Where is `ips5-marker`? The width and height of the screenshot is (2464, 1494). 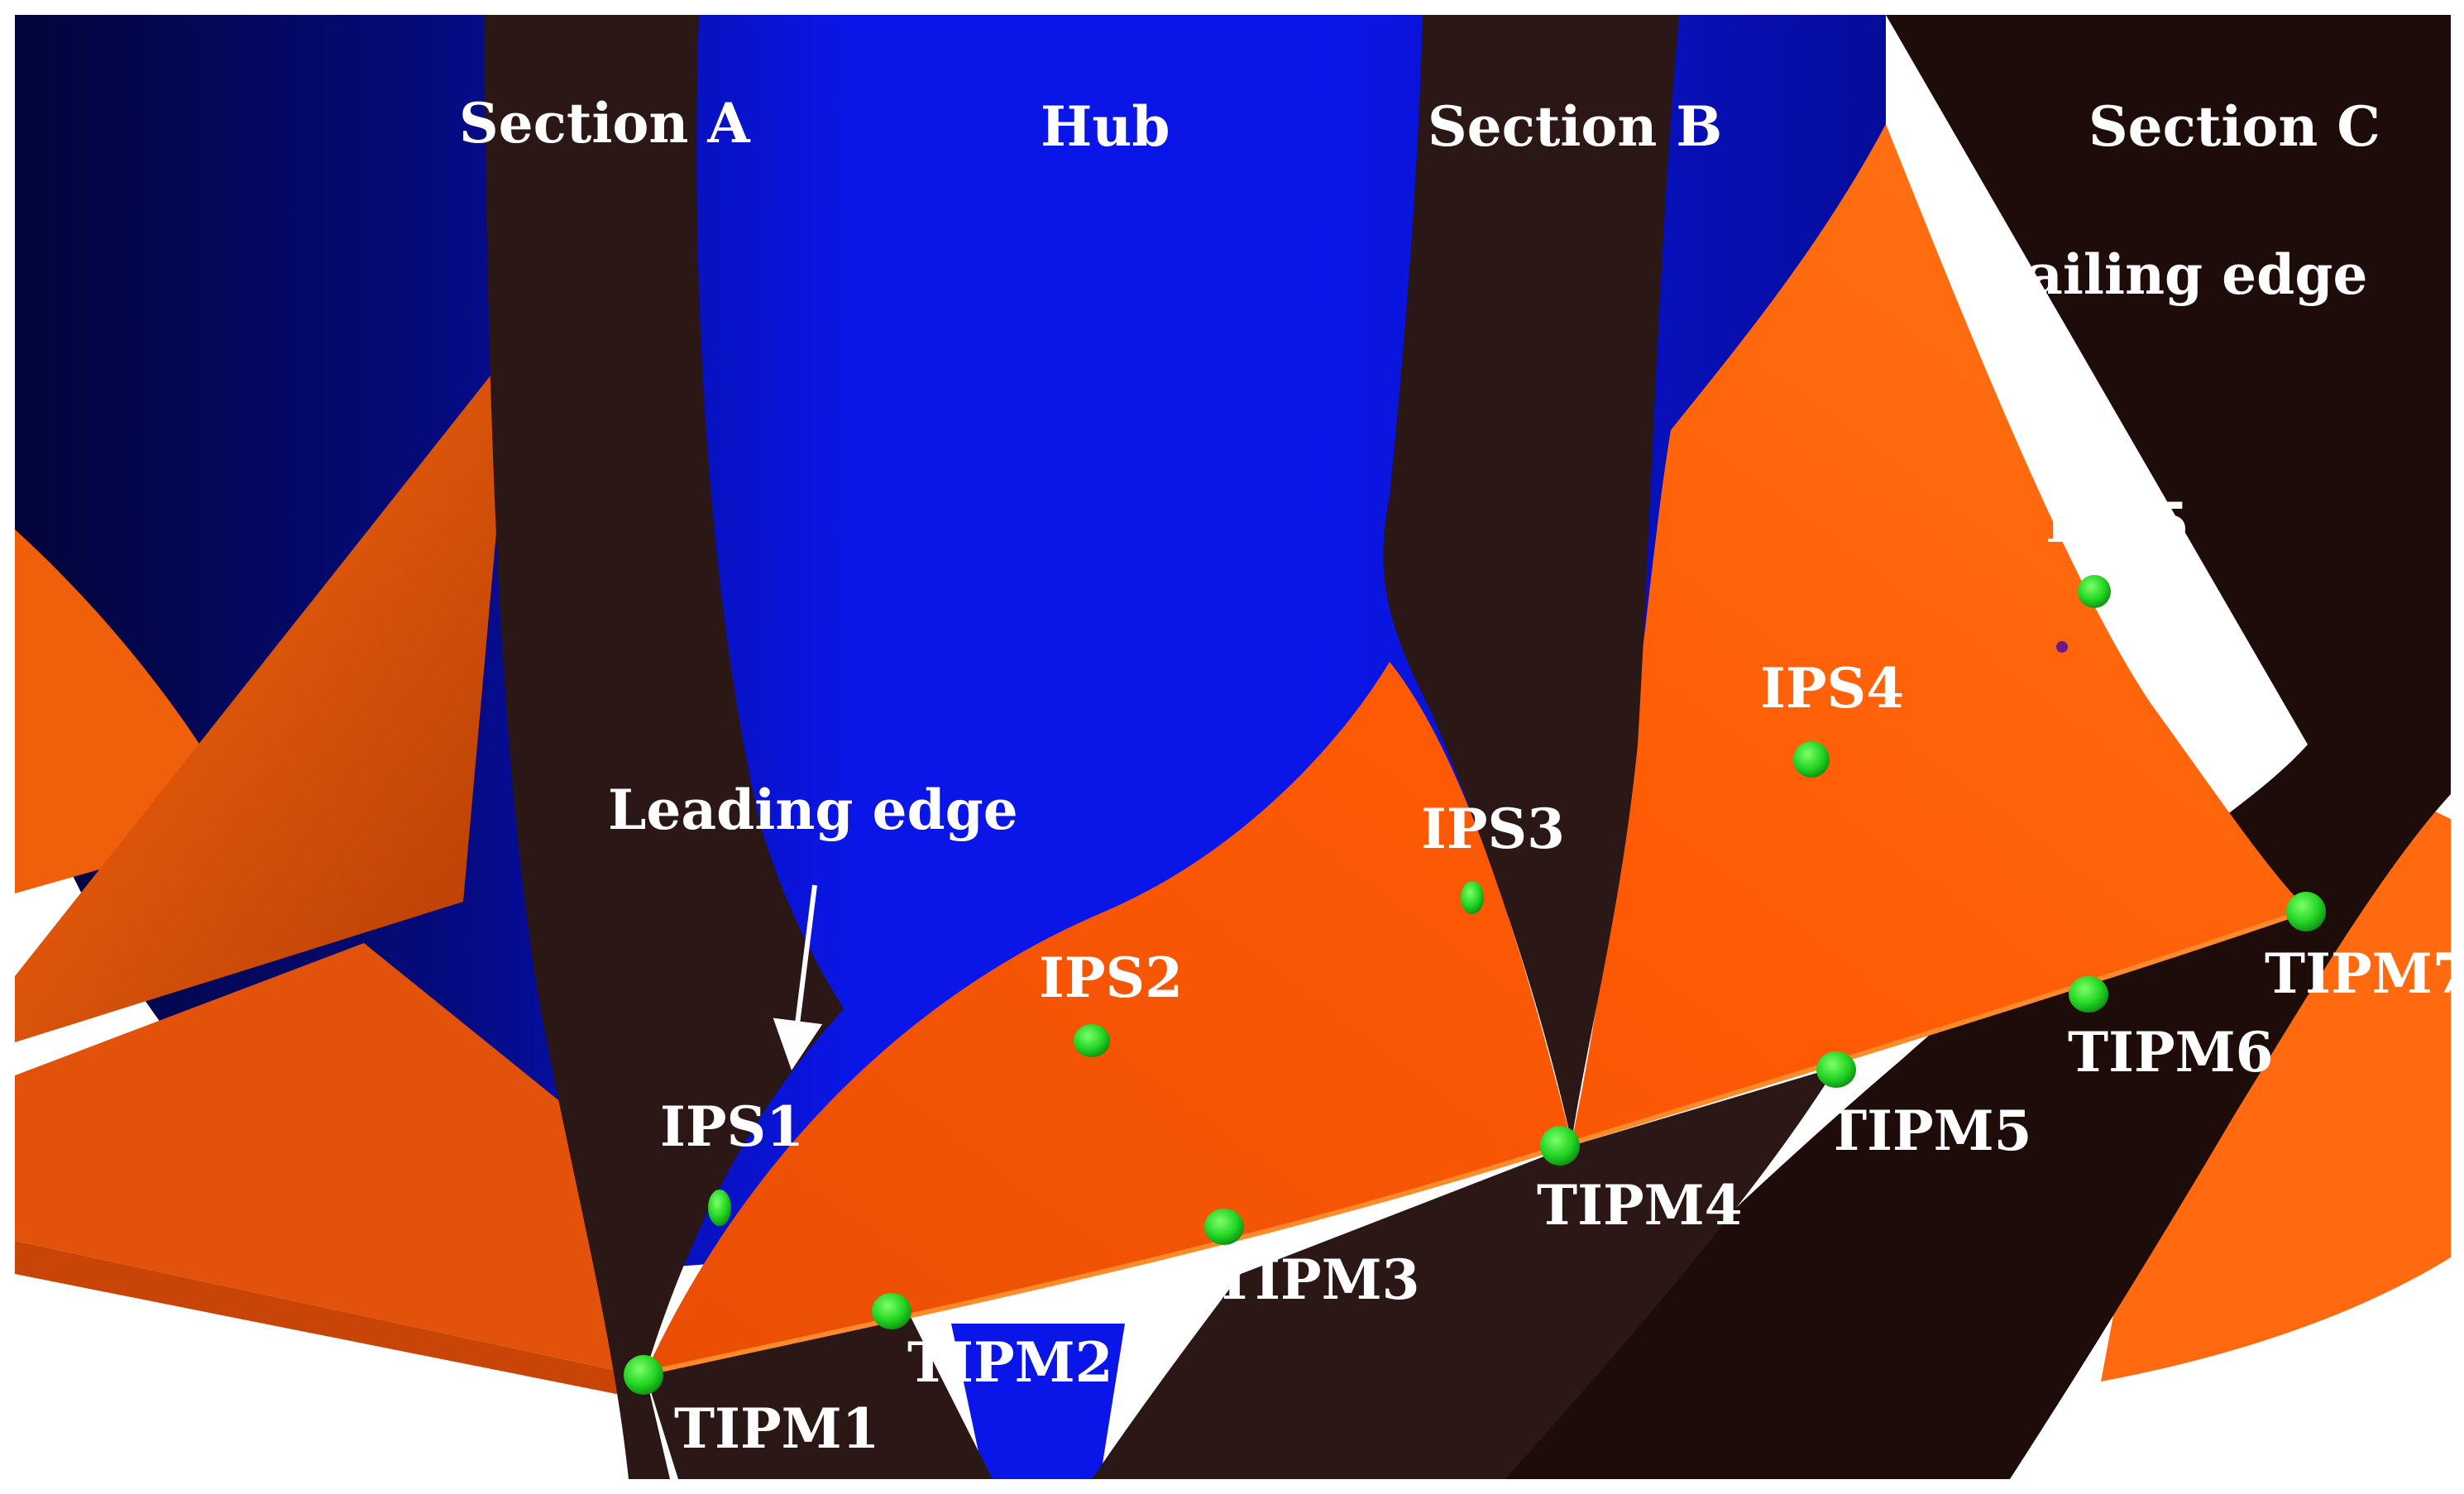
ips5-marker is located at coordinates (2094, 591).